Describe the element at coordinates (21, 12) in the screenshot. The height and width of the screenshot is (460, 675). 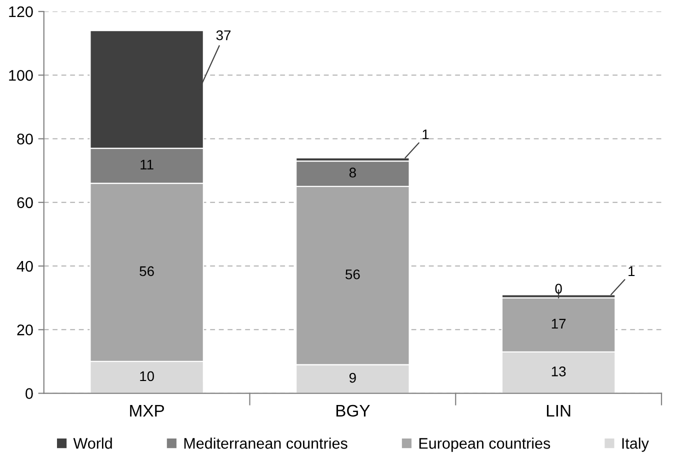
I see `y-tick-label: 120` at that location.